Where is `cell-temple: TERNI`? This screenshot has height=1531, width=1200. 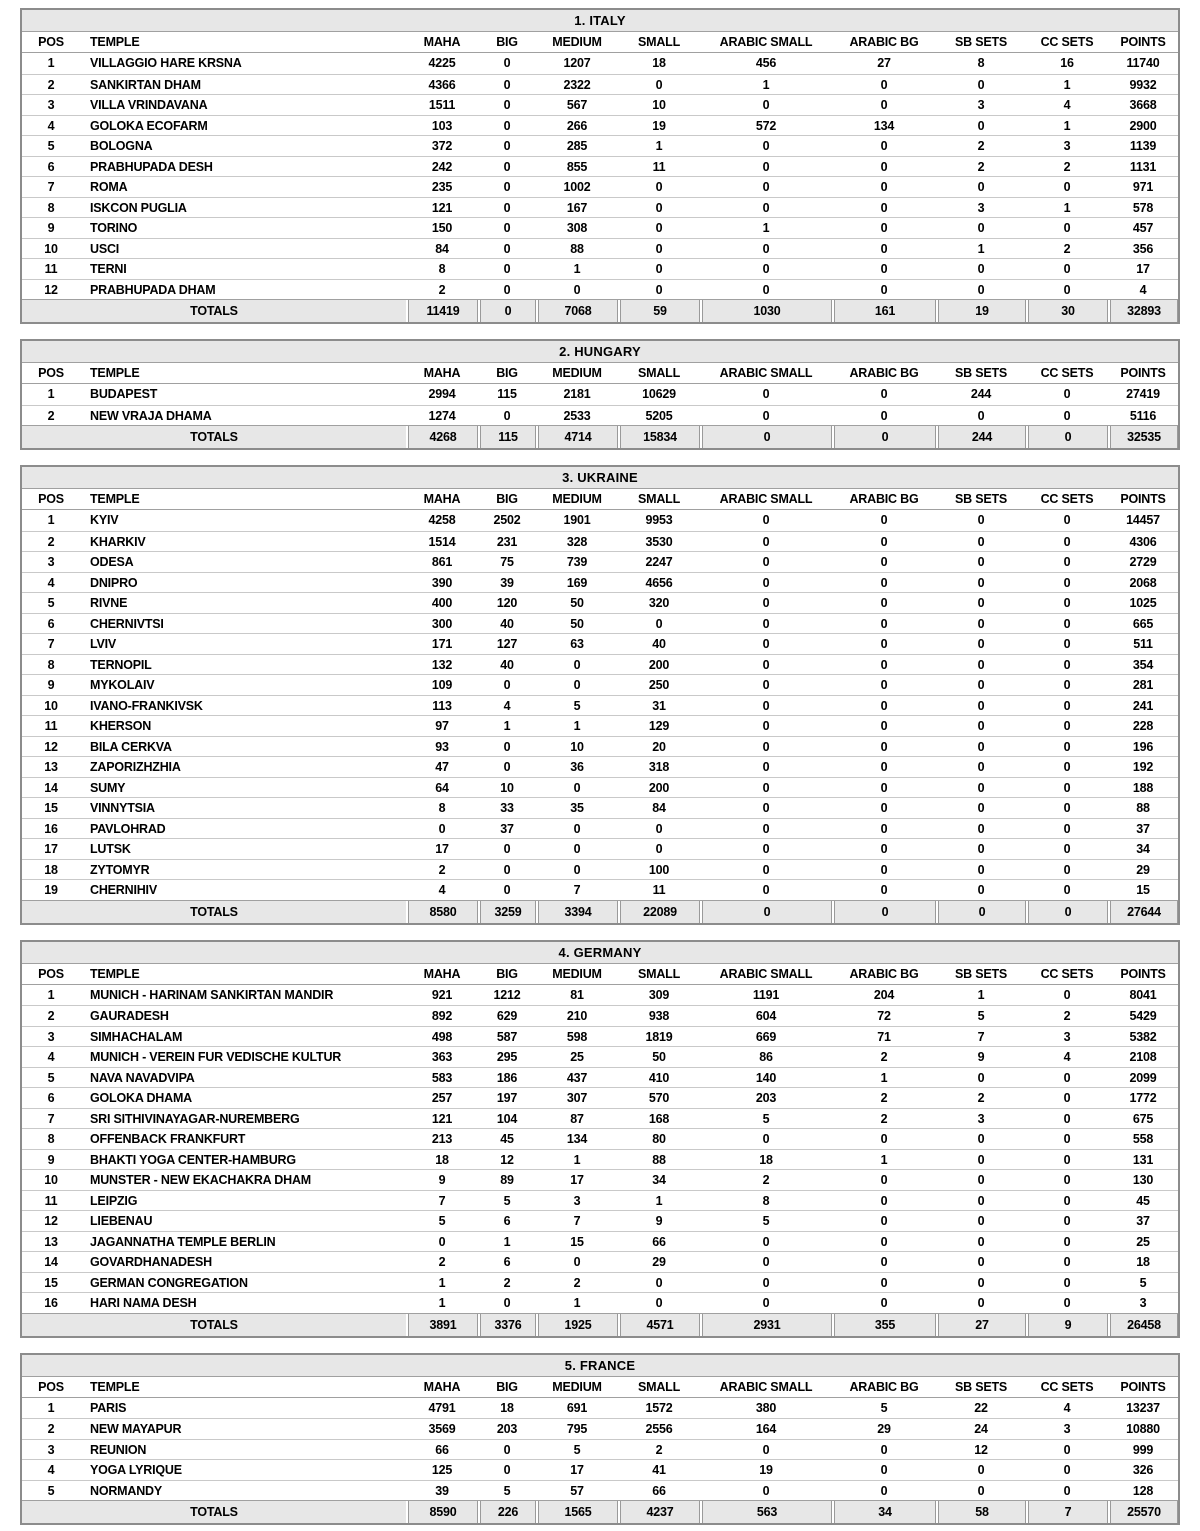
cell-temple: TERNI is located at coordinates (108, 269).